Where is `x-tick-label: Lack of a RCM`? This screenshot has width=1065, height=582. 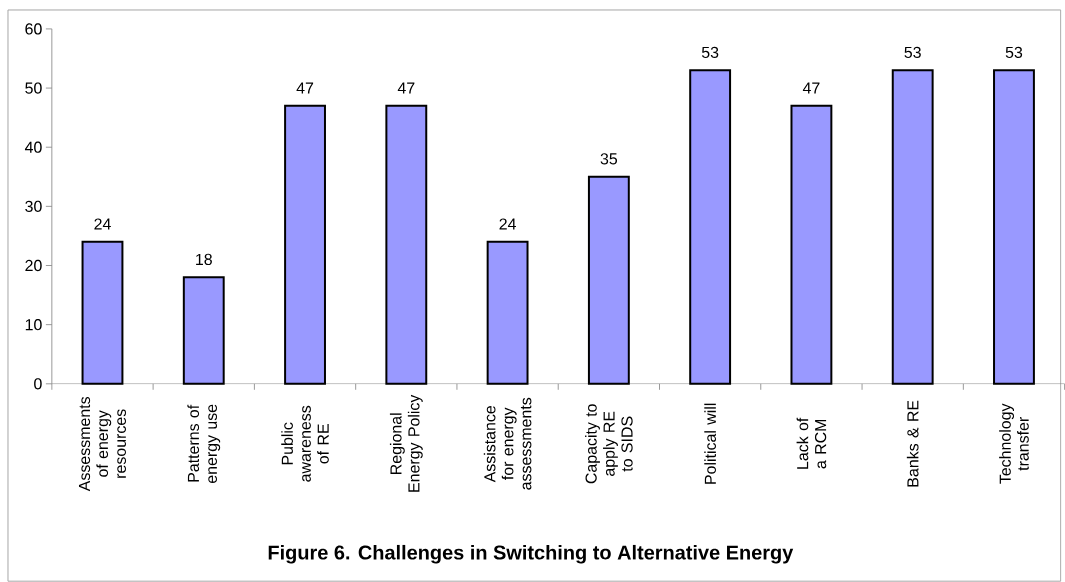 x-tick-label: Lack of a RCM is located at coordinates (811, 443).